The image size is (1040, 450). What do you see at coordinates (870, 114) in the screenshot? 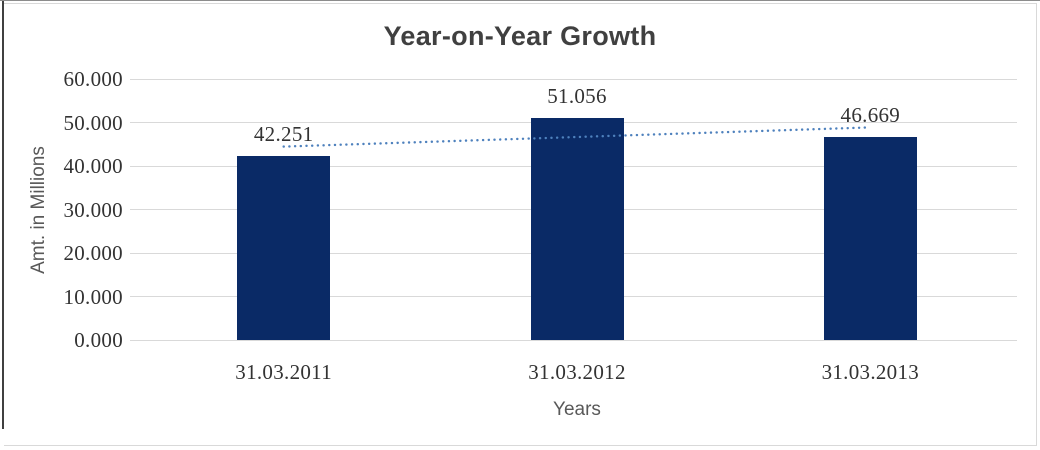
I see `bar-value-label: 46.669` at bounding box center [870, 114].